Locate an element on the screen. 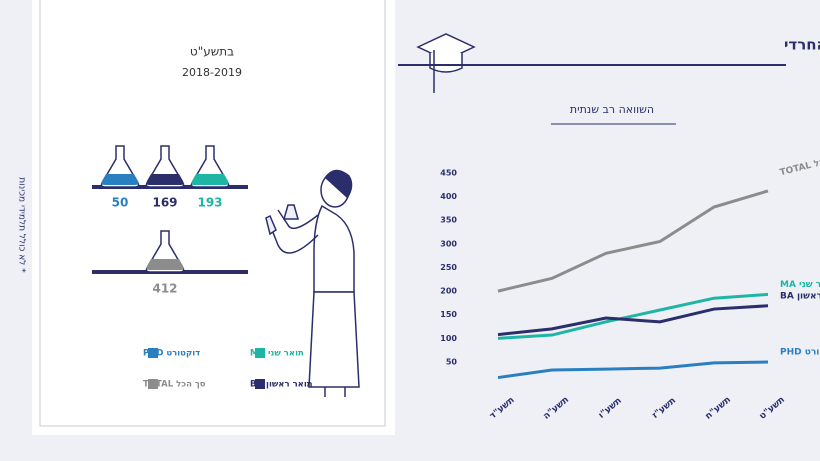 The width and height of the screenshot is (820, 461). series-label: דוקטורט PHD is located at coordinates (800, 352).